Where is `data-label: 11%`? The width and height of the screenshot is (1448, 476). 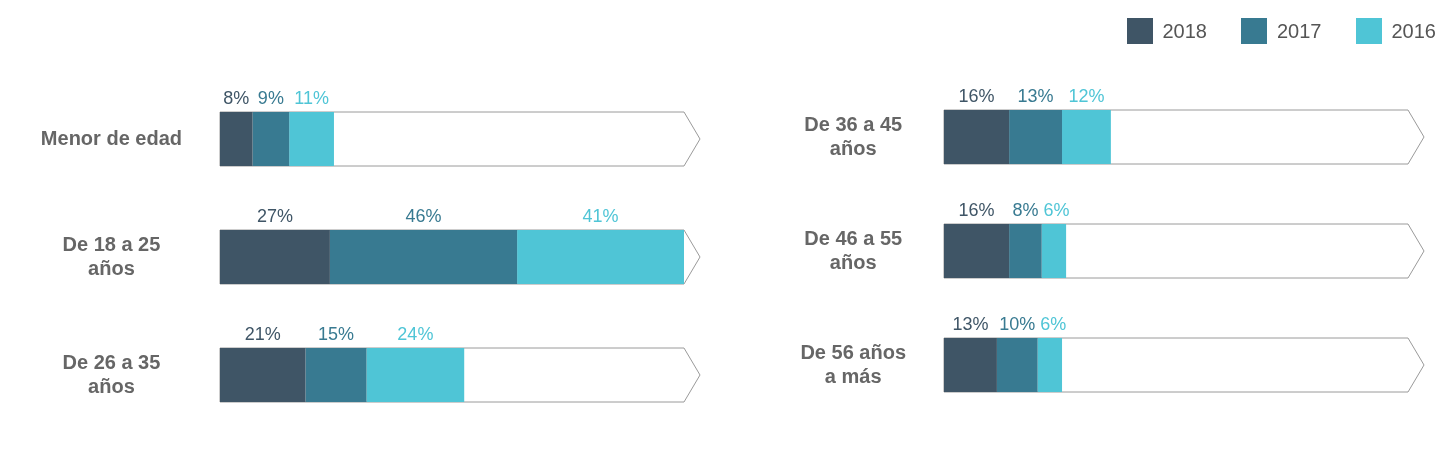
data-label: 11% is located at coordinates (311, 97).